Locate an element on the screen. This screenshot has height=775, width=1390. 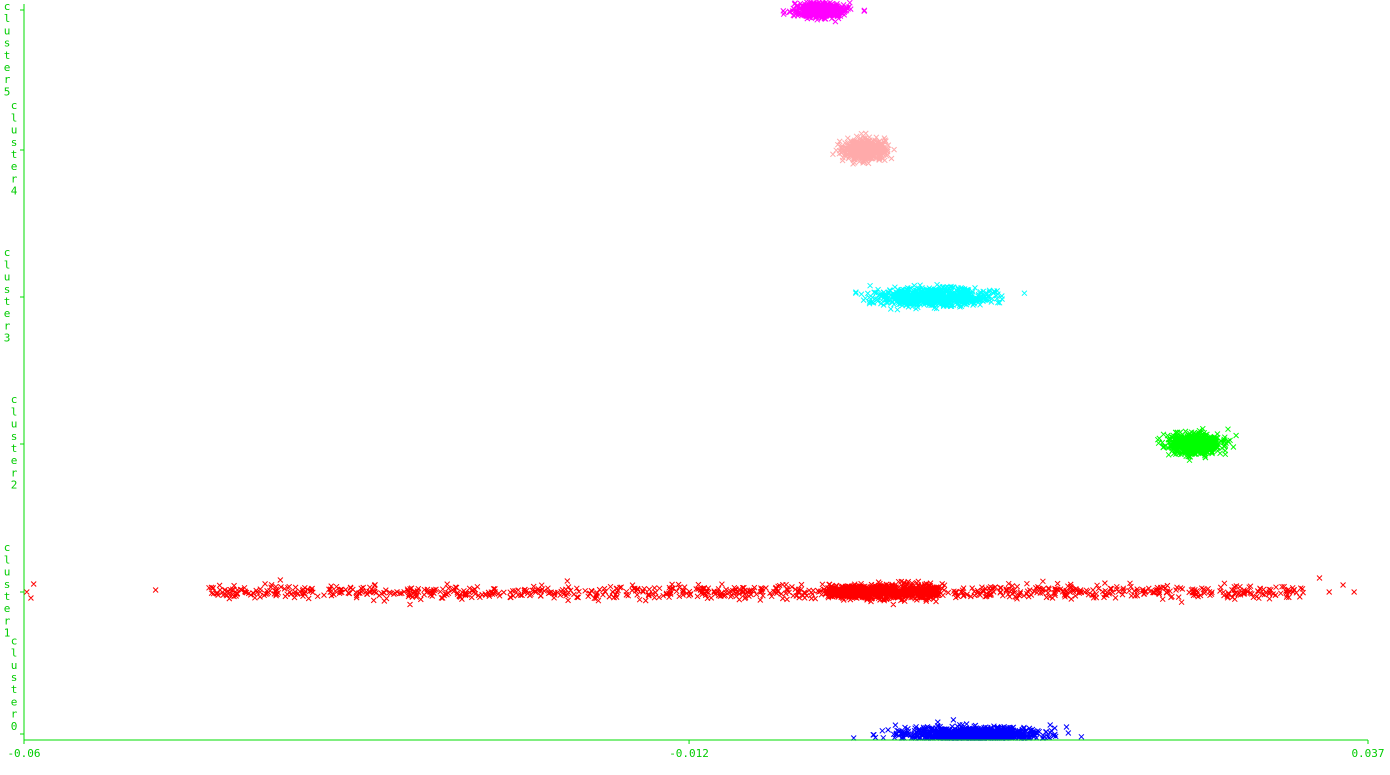
series-cluster4 is located at coordinates (863, 148).